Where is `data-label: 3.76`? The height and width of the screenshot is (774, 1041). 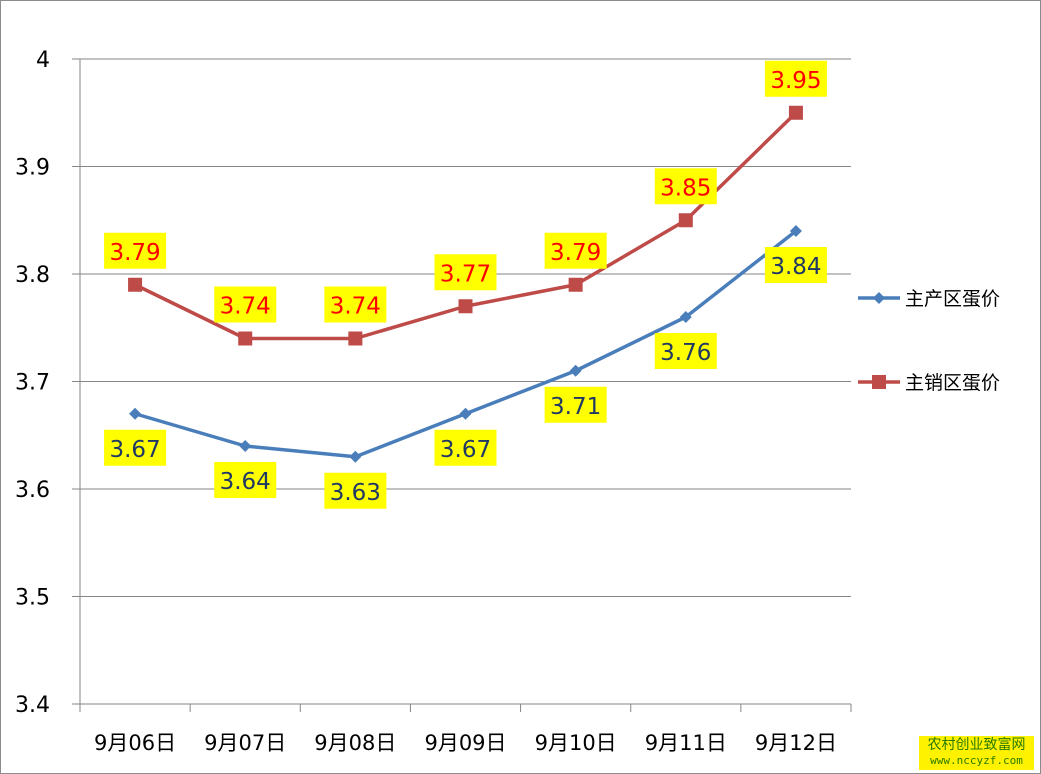
data-label: 3.76 is located at coordinates (685, 353).